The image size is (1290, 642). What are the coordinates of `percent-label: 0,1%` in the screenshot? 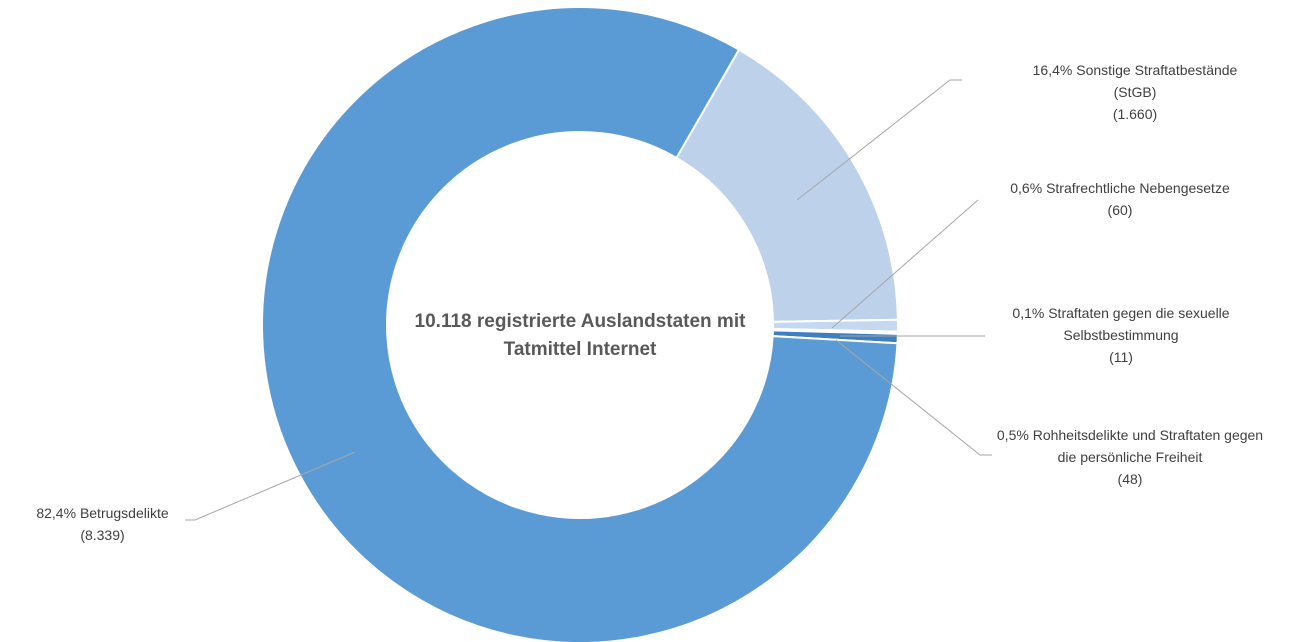 It's located at (1028, 313).